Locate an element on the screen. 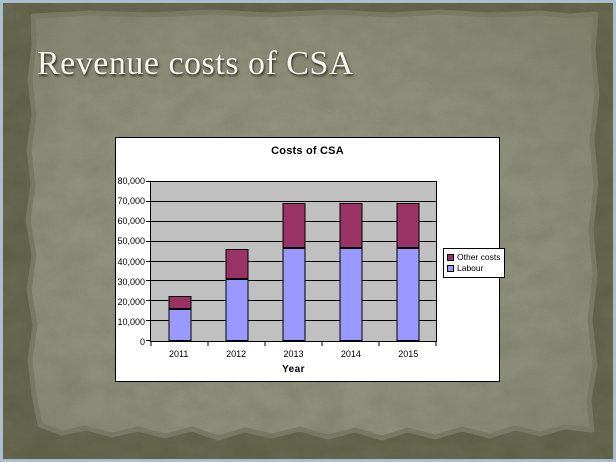 The height and width of the screenshot is (462, 616). y-axis-label: 40,000 is located at coordinates (131, 261).